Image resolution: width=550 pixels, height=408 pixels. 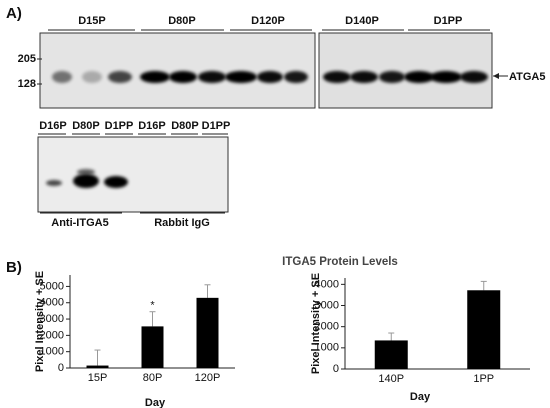 I want to click on x-tick-label: 15P, so click(x=98, y=378).